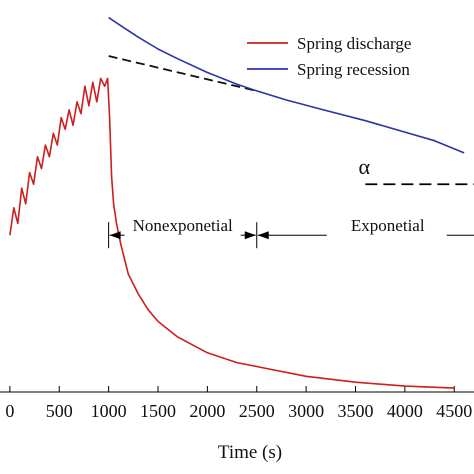 The height and width of the screenshot is (474, 474). Describe the element at coordinates (388, 225) in the screenshot. I see `exponential-label: Exponetial` at that location.